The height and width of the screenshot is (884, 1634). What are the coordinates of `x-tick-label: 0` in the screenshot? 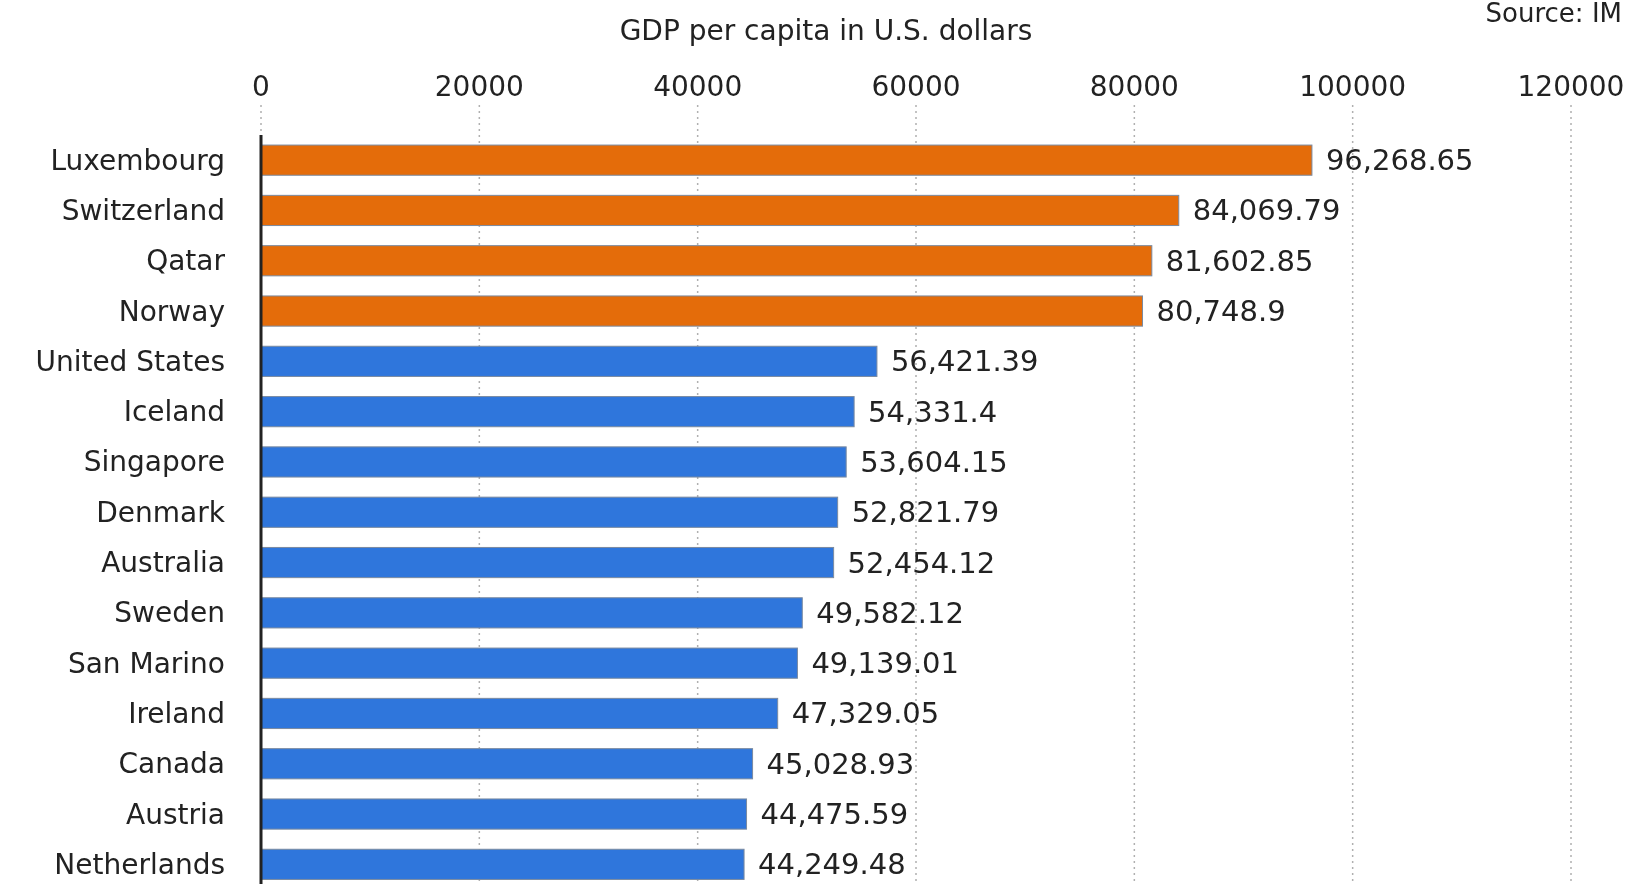 It's located at (261, 86).